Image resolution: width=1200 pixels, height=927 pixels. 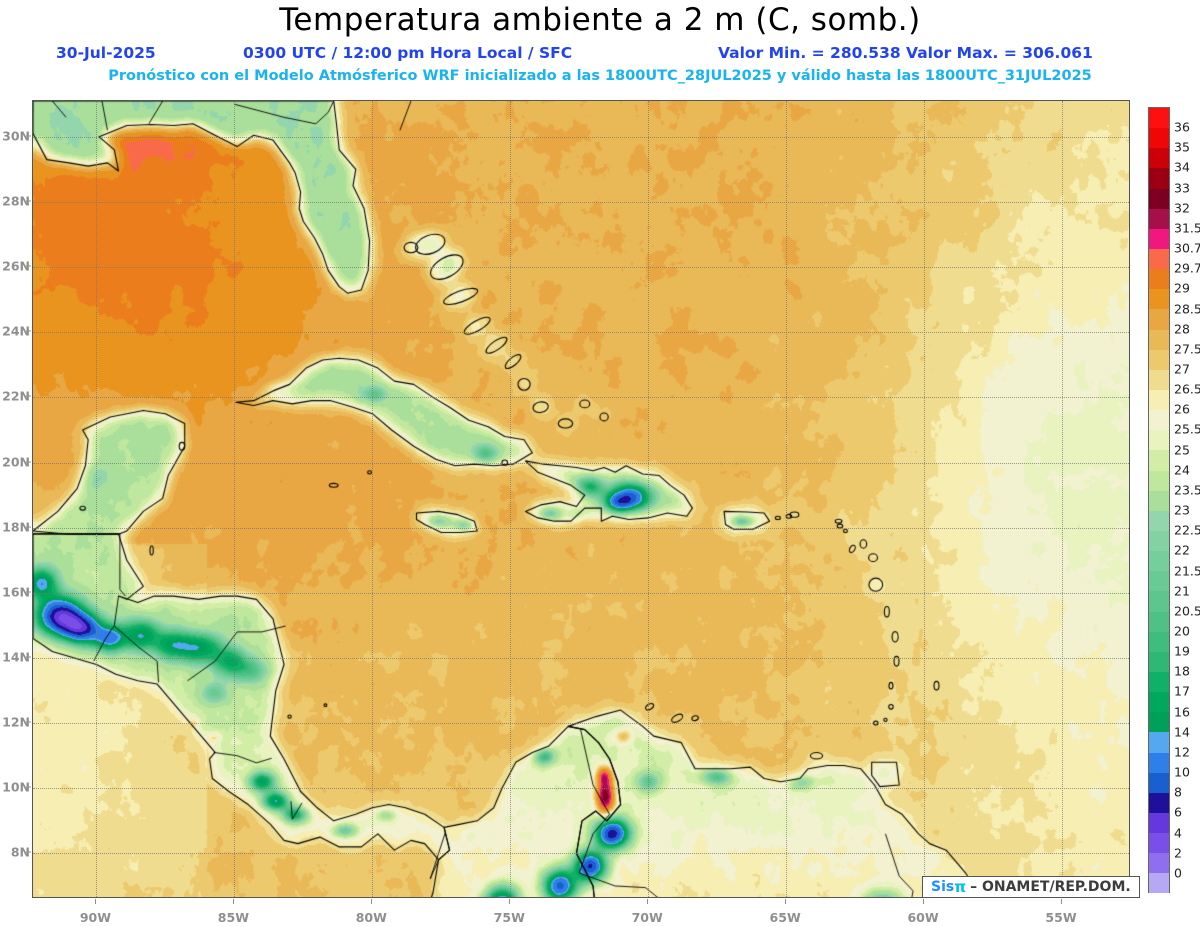 What do you see at coordinates (16, 657) in the screenshot?
I see `latitude-tick-label: 14N` at bounding box center [16, 657].